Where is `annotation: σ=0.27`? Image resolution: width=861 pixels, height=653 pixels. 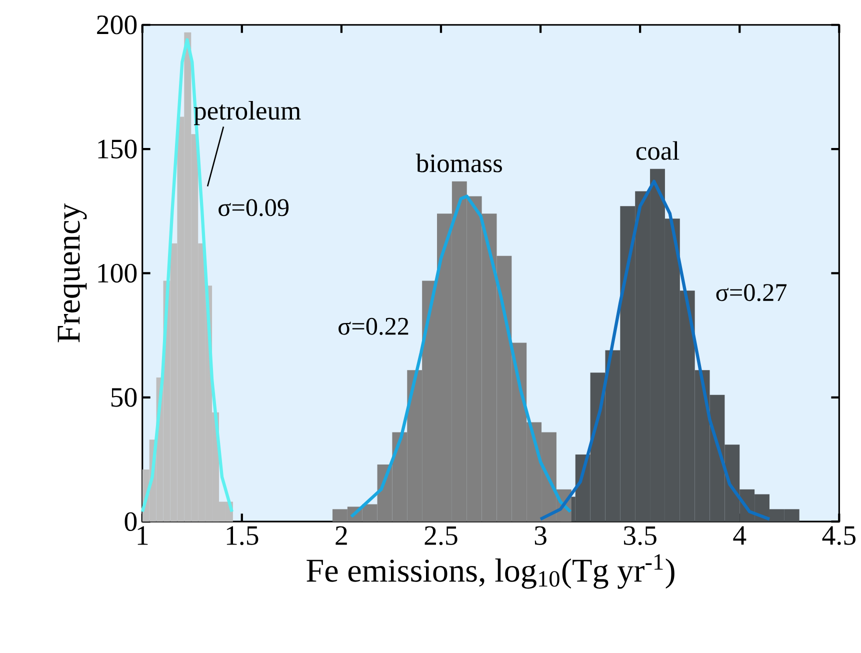 annotation: σ=0.27 is located at coordinates (751, 293).